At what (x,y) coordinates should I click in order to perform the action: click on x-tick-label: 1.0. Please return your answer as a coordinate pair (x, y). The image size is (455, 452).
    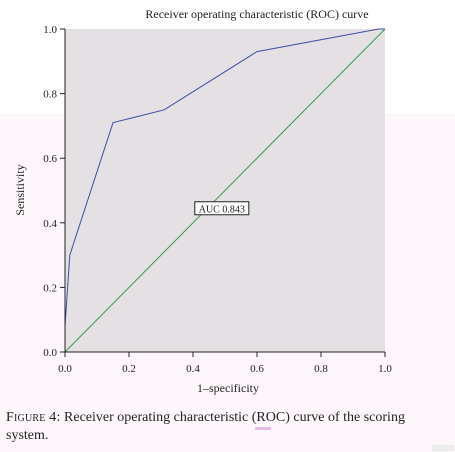
    Looking at the image, I should click on (385, 369).